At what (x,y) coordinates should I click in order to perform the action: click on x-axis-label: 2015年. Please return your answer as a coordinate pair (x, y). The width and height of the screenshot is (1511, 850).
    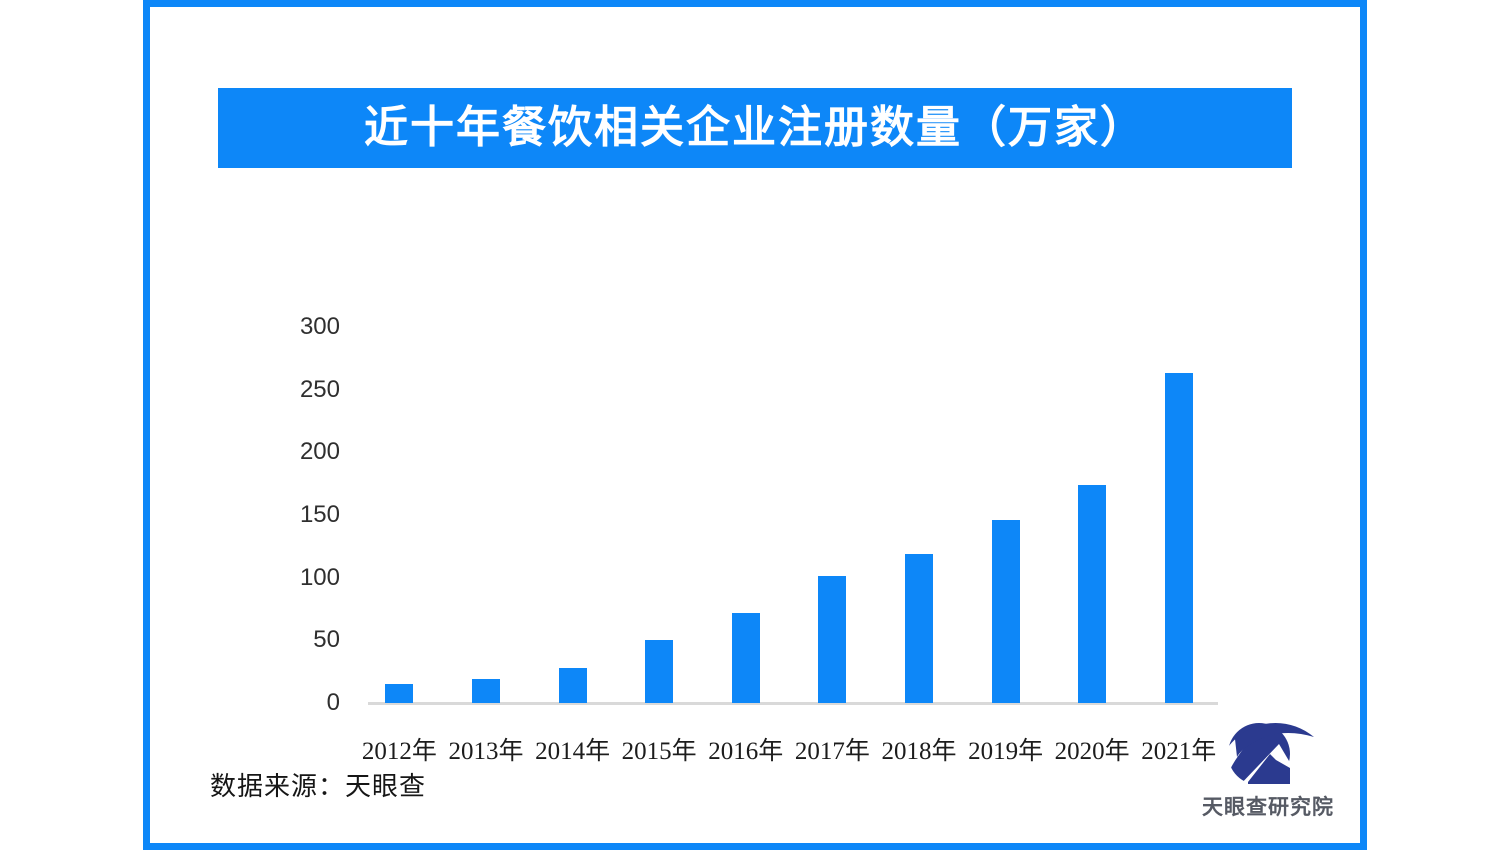
    Looking at the image, I should click on (659, 751).